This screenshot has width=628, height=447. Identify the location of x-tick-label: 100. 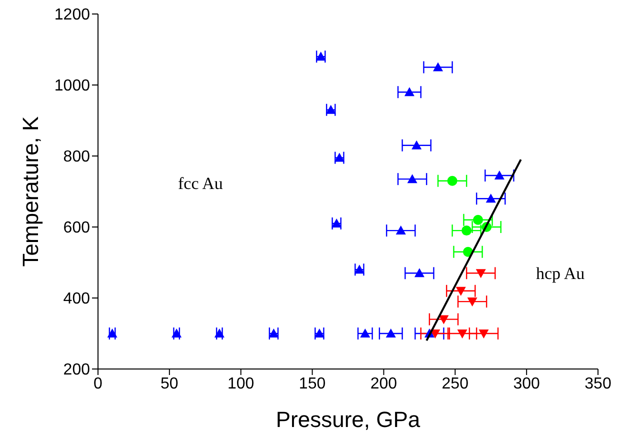
(241, 383).